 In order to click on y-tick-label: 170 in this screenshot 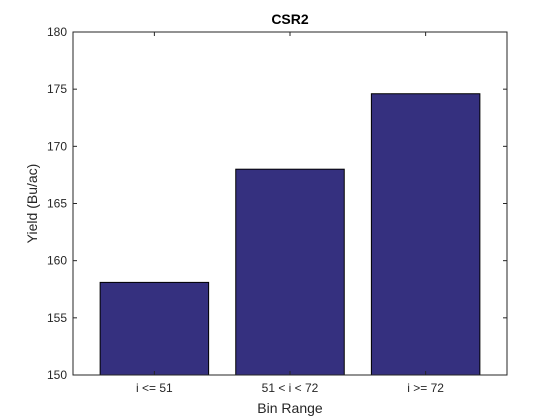, I will do `click(57, 146)`.